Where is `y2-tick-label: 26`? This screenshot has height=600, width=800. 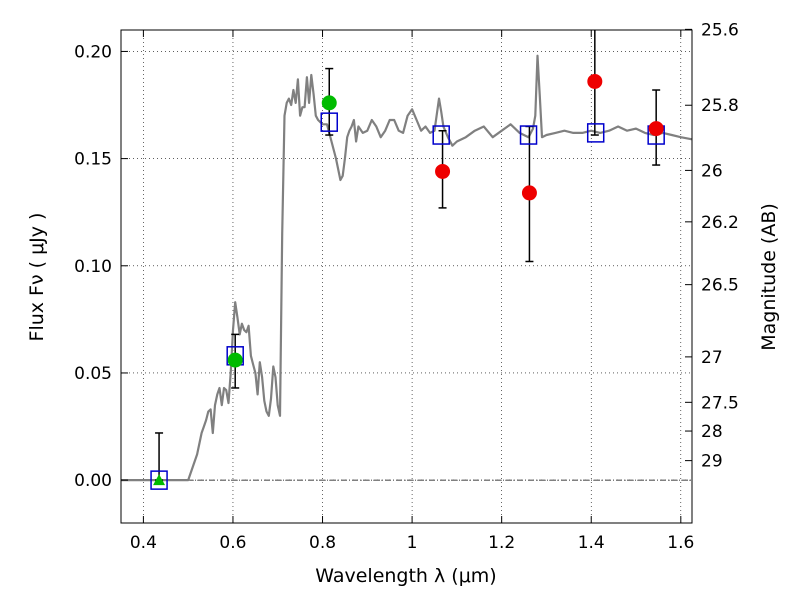 y2-tick-label: 26 is located at coordinates (712, 171).